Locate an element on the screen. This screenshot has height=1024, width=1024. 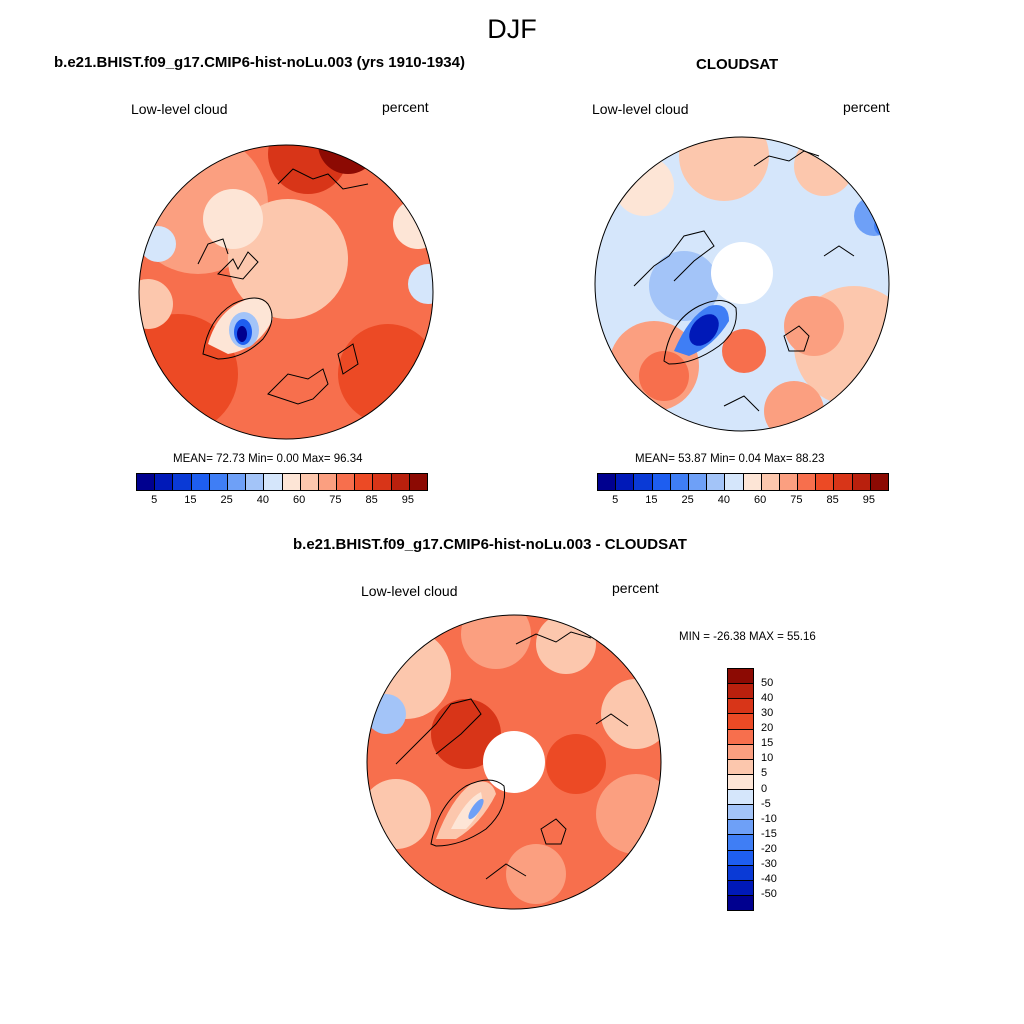
model-colorbar-ticks: 5 15 25 40 60 75 85 95 is located at coordinates (281, 501).